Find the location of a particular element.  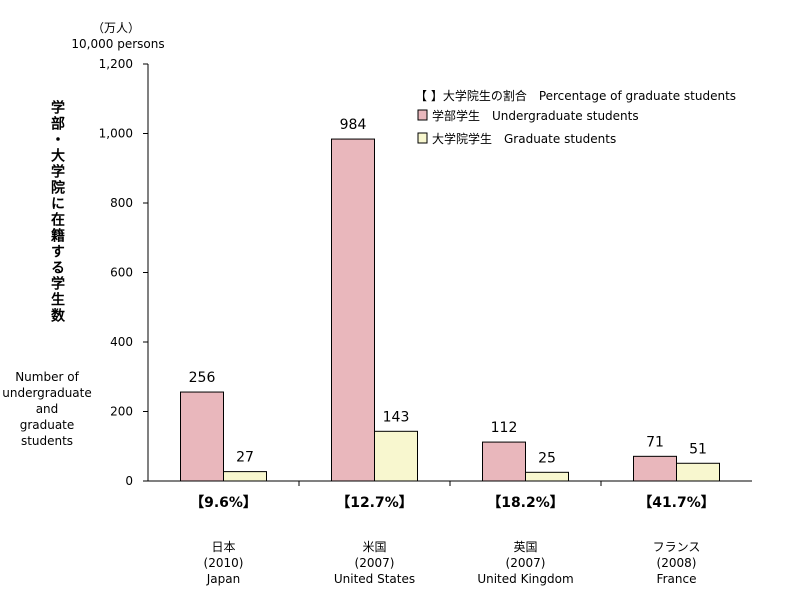

legend-swatch-undergraduate is located at coordinates (422, 115).